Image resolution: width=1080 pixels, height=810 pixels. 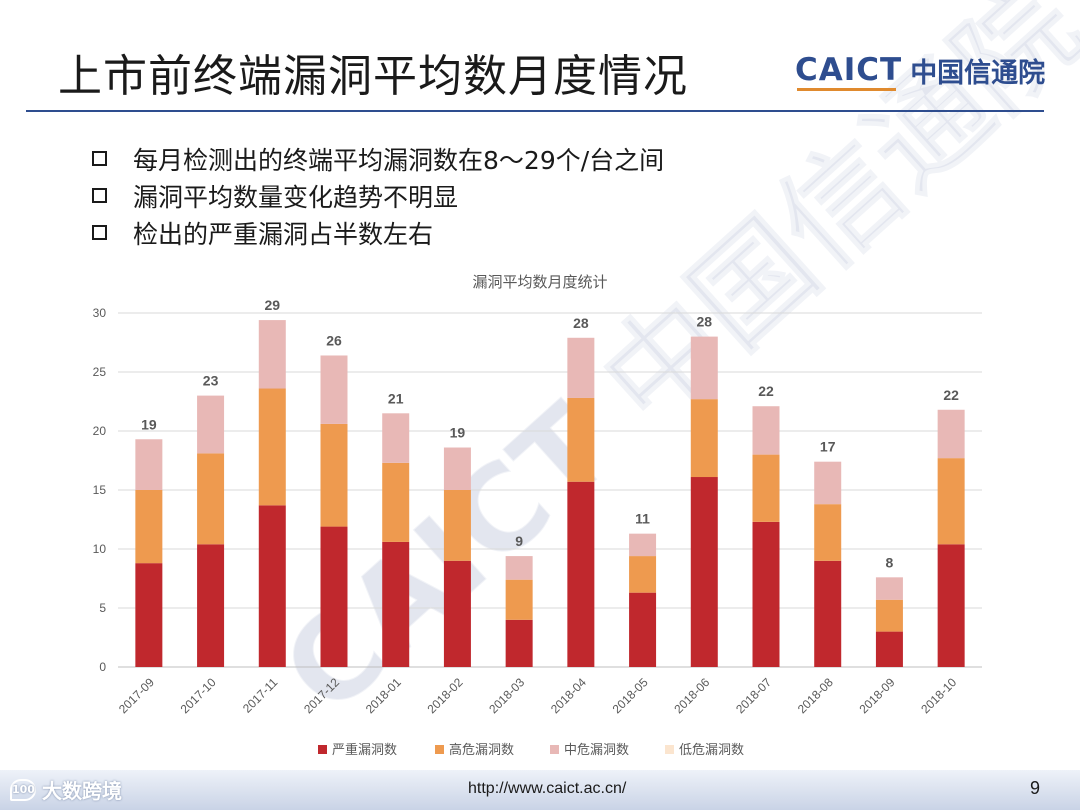 What do you see at coordinates (711, 750) in the screenshot?
I see `legend-label: 低危漏洞数` at bounding box center [711, 750].